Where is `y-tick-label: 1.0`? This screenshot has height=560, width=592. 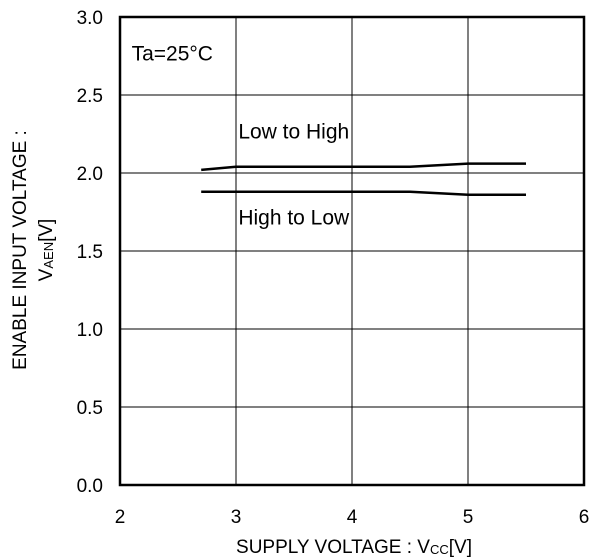 y-tick-label: 1.0 is located at coordinates (90, 330).